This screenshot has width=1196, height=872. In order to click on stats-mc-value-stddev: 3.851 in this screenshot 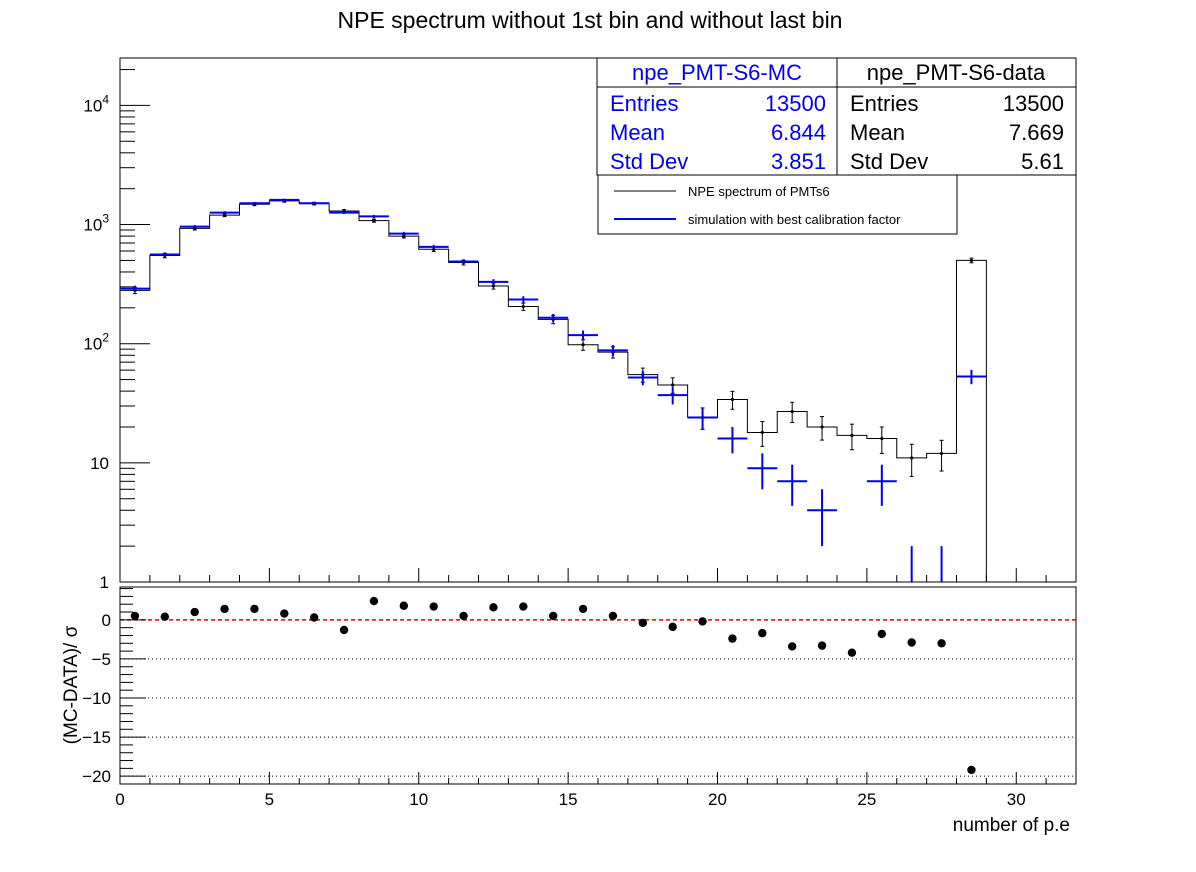, I will do `click(798, 161)`.